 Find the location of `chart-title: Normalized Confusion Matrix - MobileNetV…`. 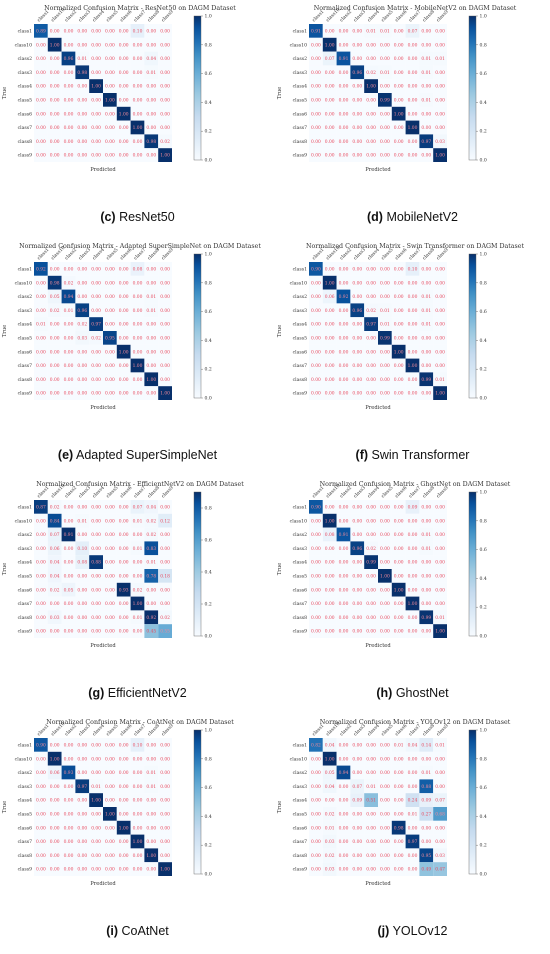

chart-title: Normalized Confusion Matrix - MobileNetV… is located at coordinates (415, 8).